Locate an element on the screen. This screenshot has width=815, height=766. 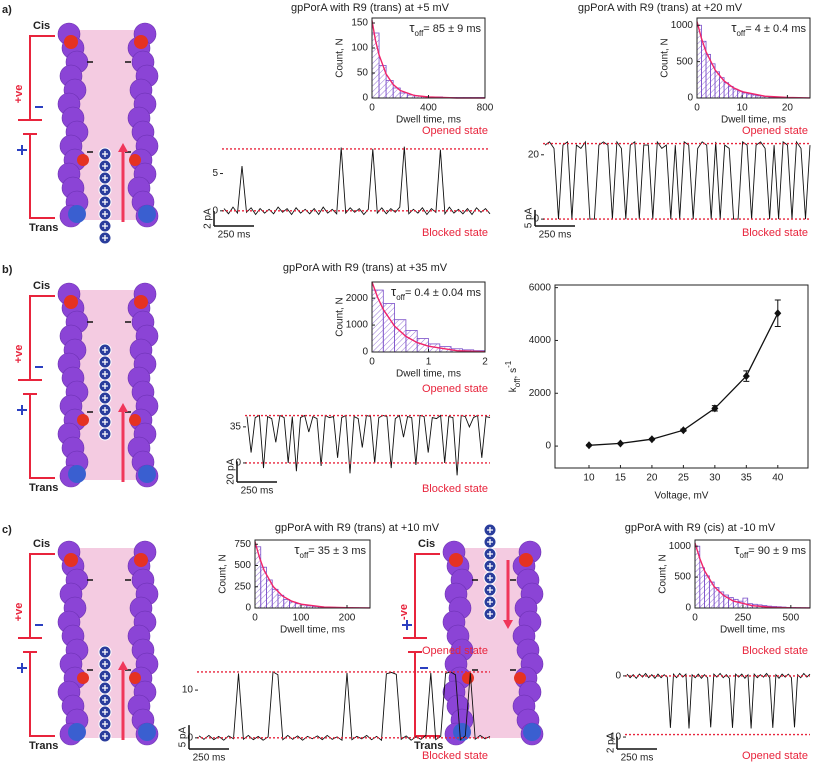
y-tick-label: 5 is located at coordinates (215, 173).